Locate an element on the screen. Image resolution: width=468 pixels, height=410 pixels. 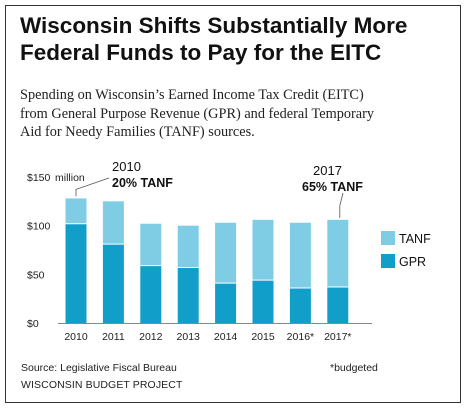
bar-tanf-2011 is located at coordinates (113, 223).